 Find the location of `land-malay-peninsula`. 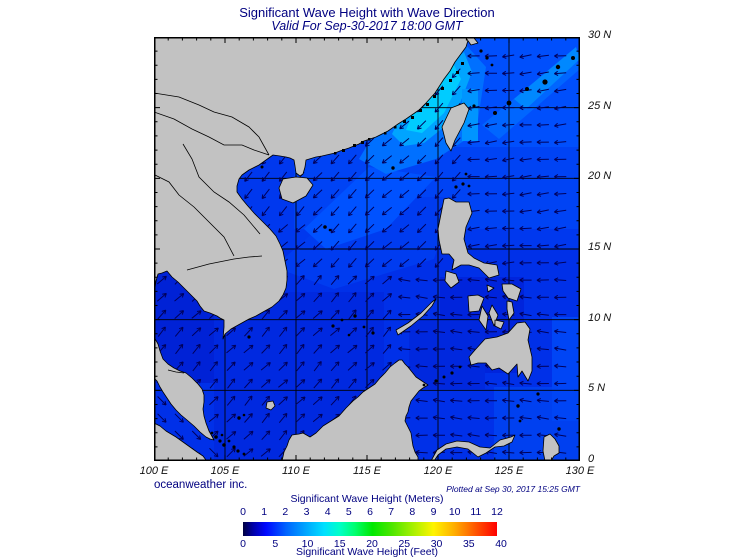

land-malay-peninsula is located at coordinates (184, 388).